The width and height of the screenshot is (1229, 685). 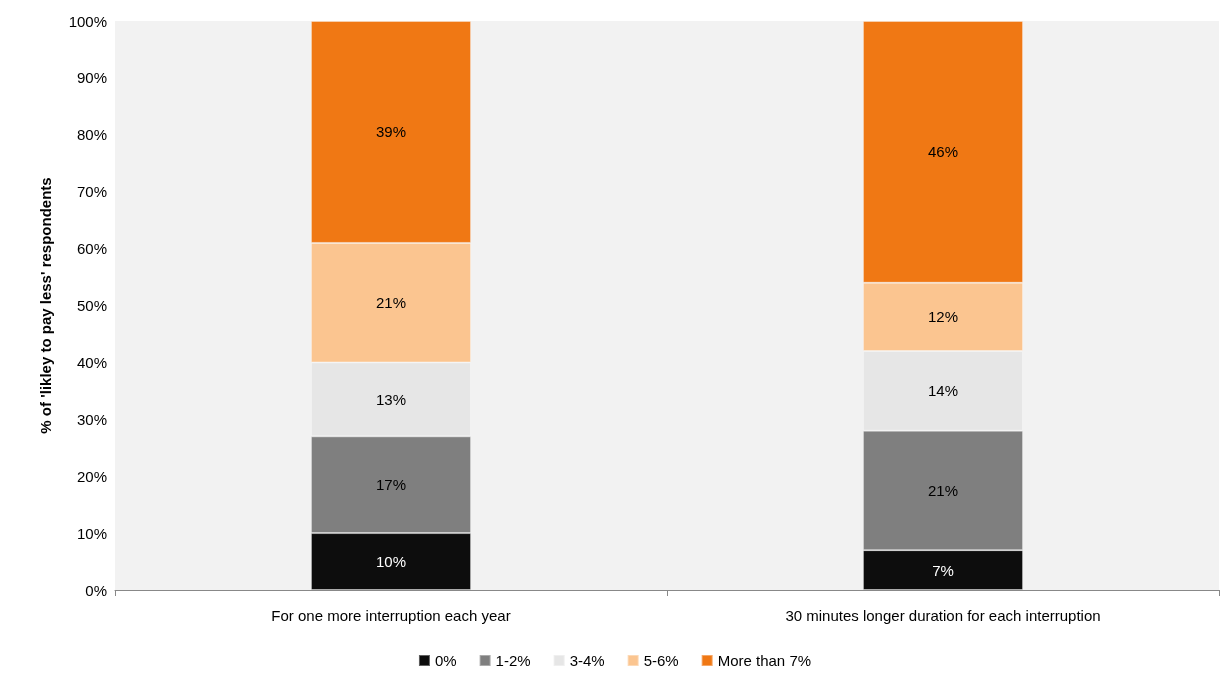 What do you see at coordinates (943, 615) in the screenshot?
I see `x-tick-label: 30 minutes longer duration for each interruption` at bounding box center [943, 615].